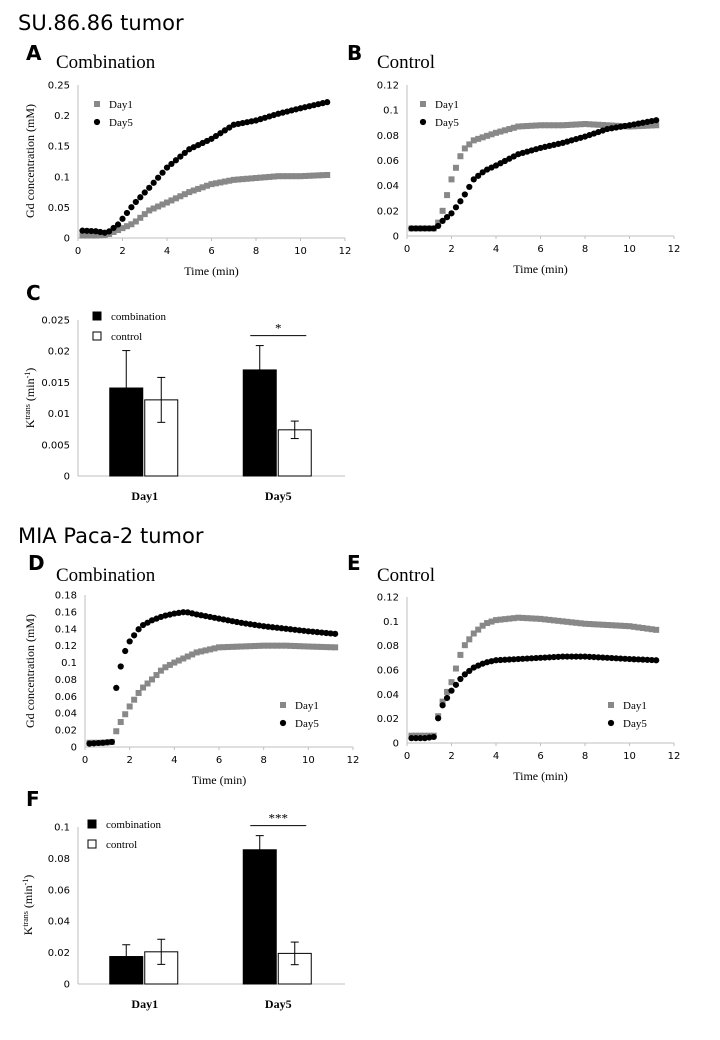 This screenshot has height=1040, width=720. I want to click on y-tick-label: 0.1, so click(62, 828).